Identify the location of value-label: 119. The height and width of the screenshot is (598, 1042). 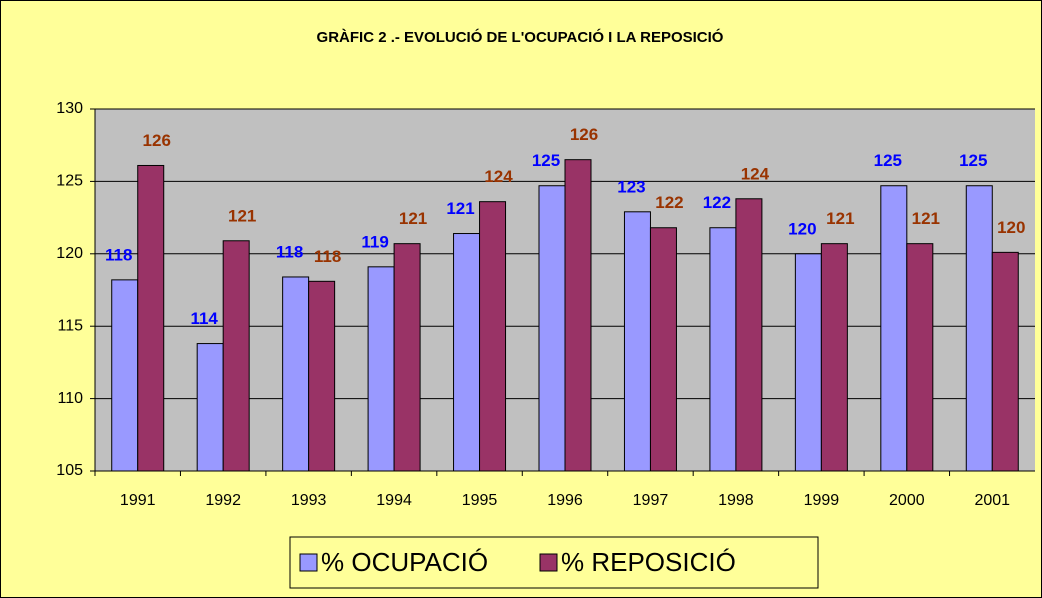
(374, 241).